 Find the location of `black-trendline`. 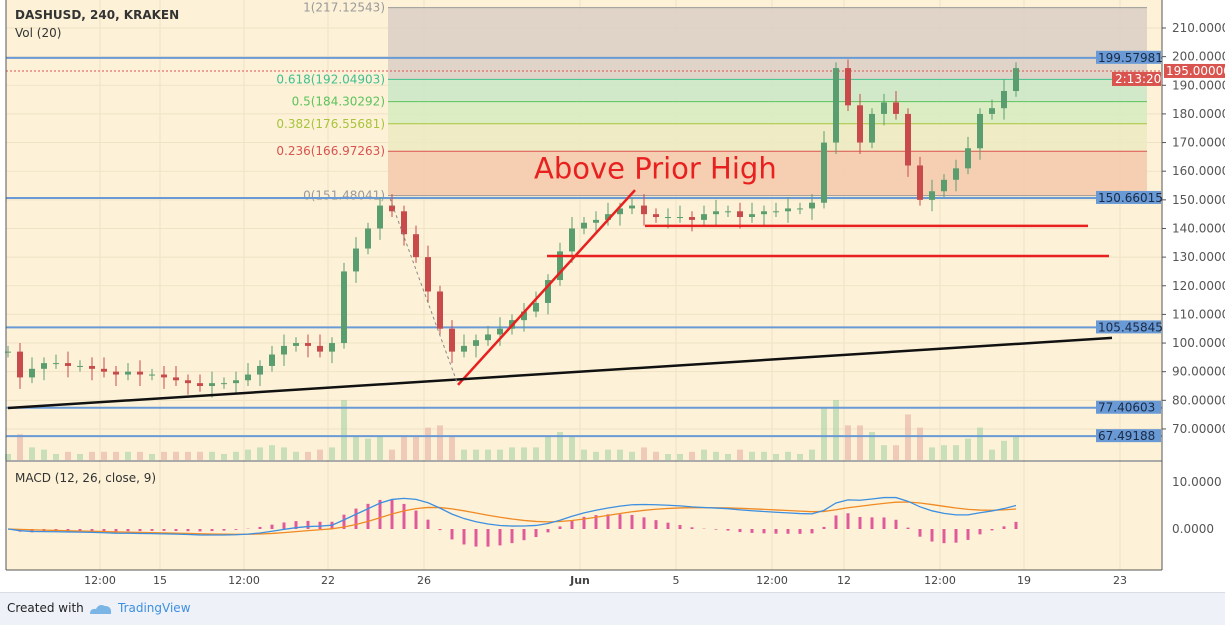

black-trendline is located at coordinates (560, 373).